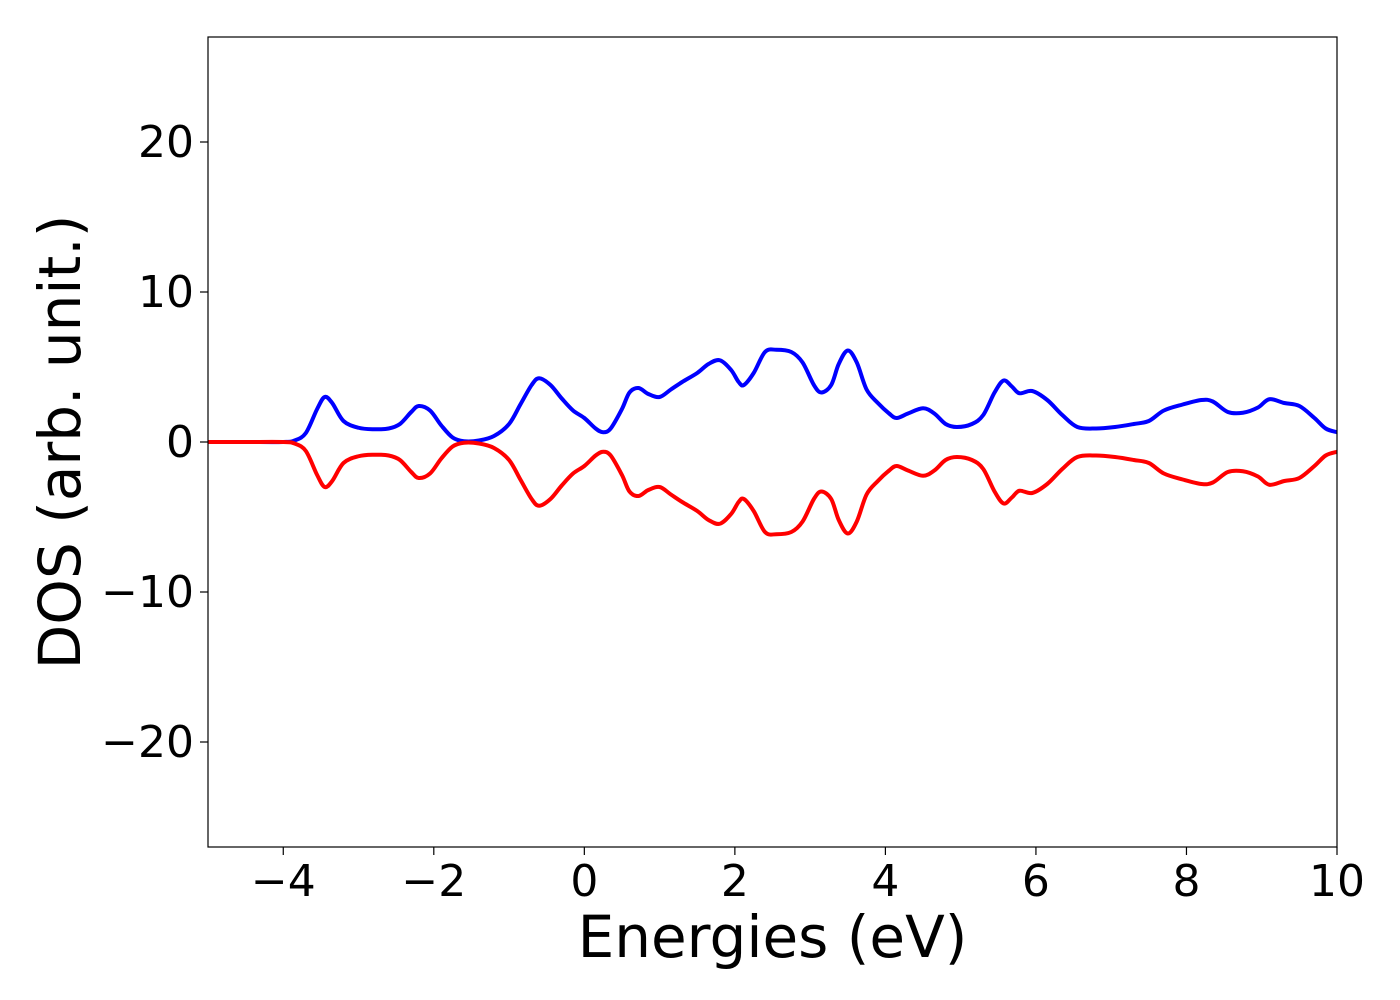 The image size is (1400, 1000). Describe the element at coordinates (1337, 881) in the screenshot. I see `x-tick-label: 10` at that location.